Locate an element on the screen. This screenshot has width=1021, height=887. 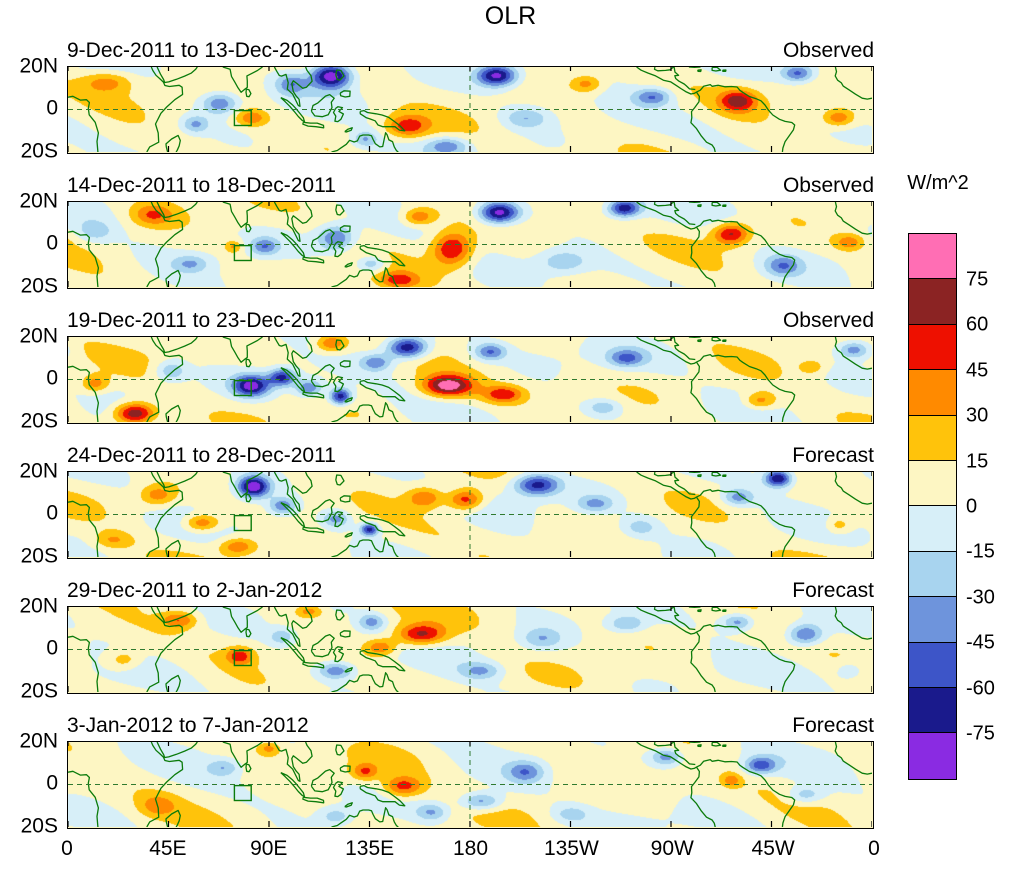
panel-header: 9-Dec-2011 to 13-Dec-2011 Observed is located at coordinates (470, 51).